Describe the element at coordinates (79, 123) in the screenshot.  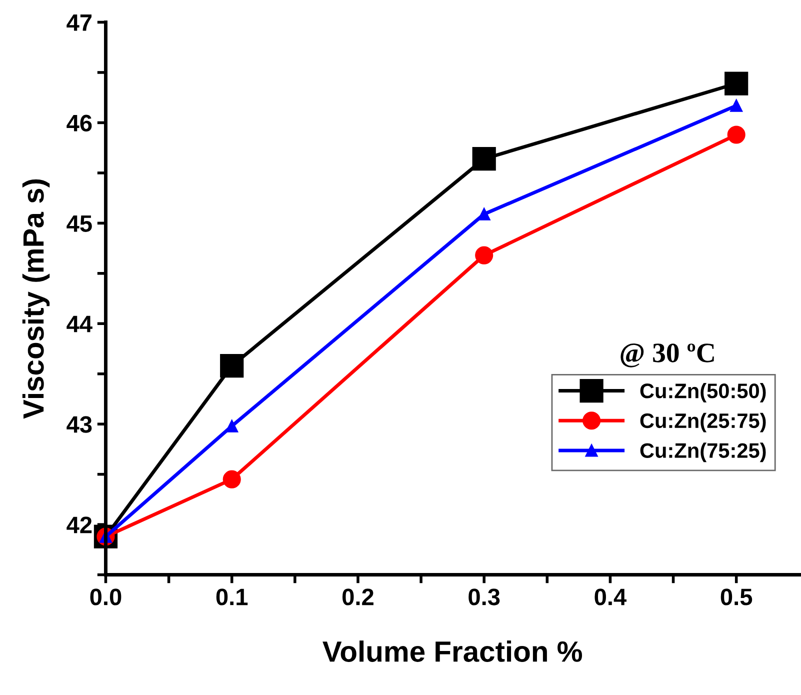
I see `y-tick-label: 46` at that location.